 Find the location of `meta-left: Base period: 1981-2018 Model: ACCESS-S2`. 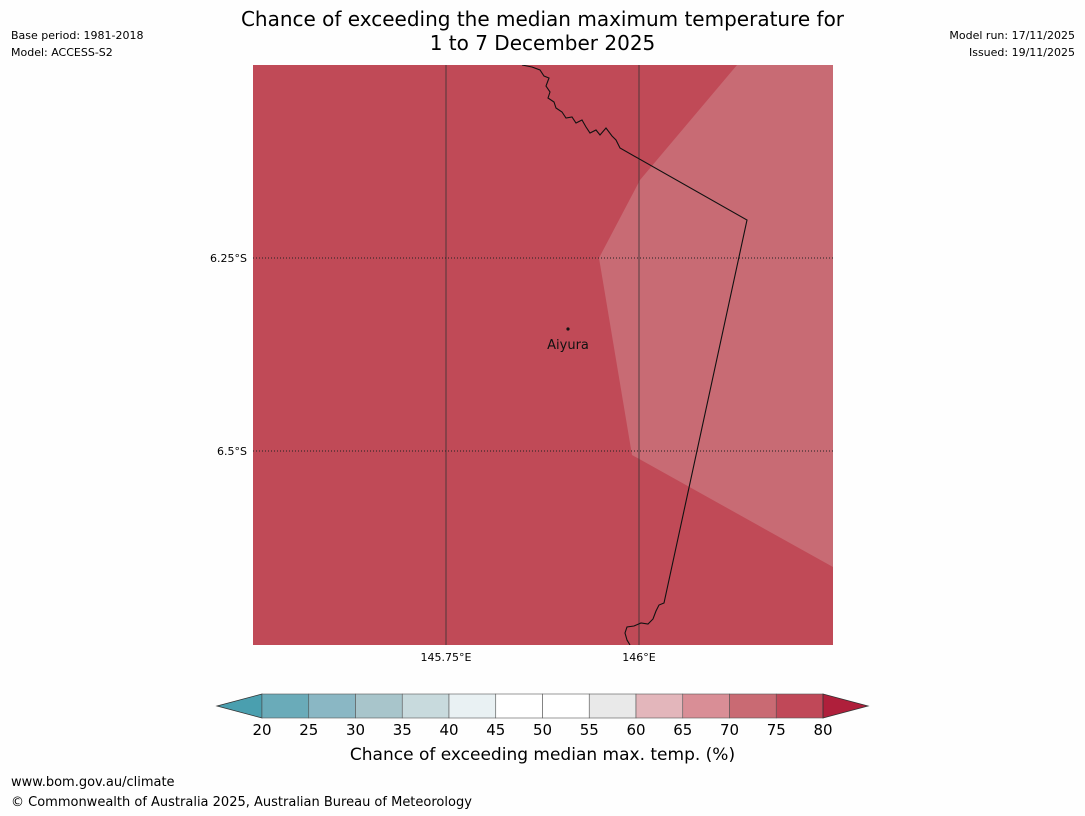

meta-left: Base period: 1981-2018 Model: ACCESS-S2 is located at coordinates (77, 44).